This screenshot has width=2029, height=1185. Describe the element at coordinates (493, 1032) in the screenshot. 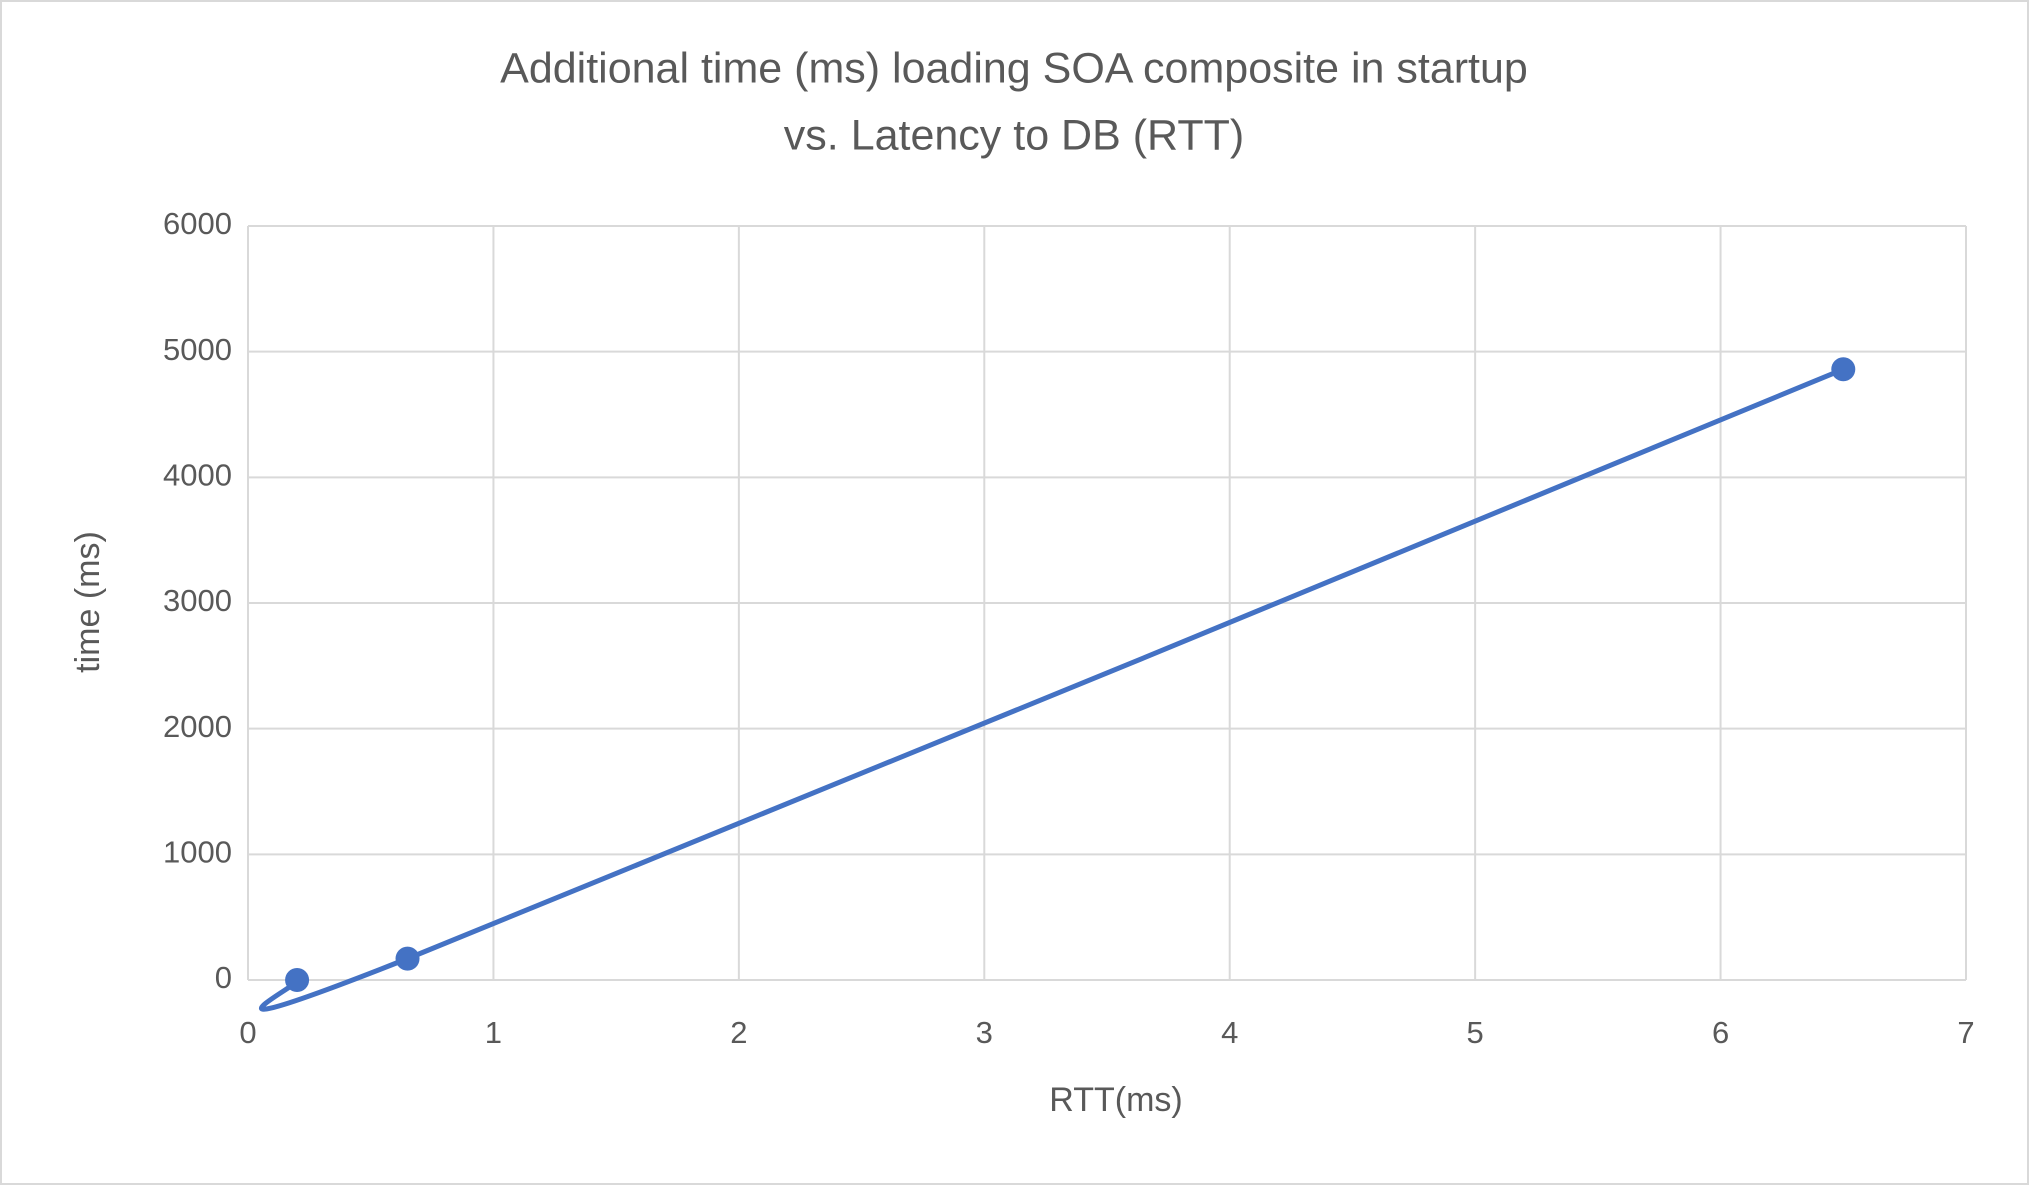

I see `x-tick-label: 1` at that location.